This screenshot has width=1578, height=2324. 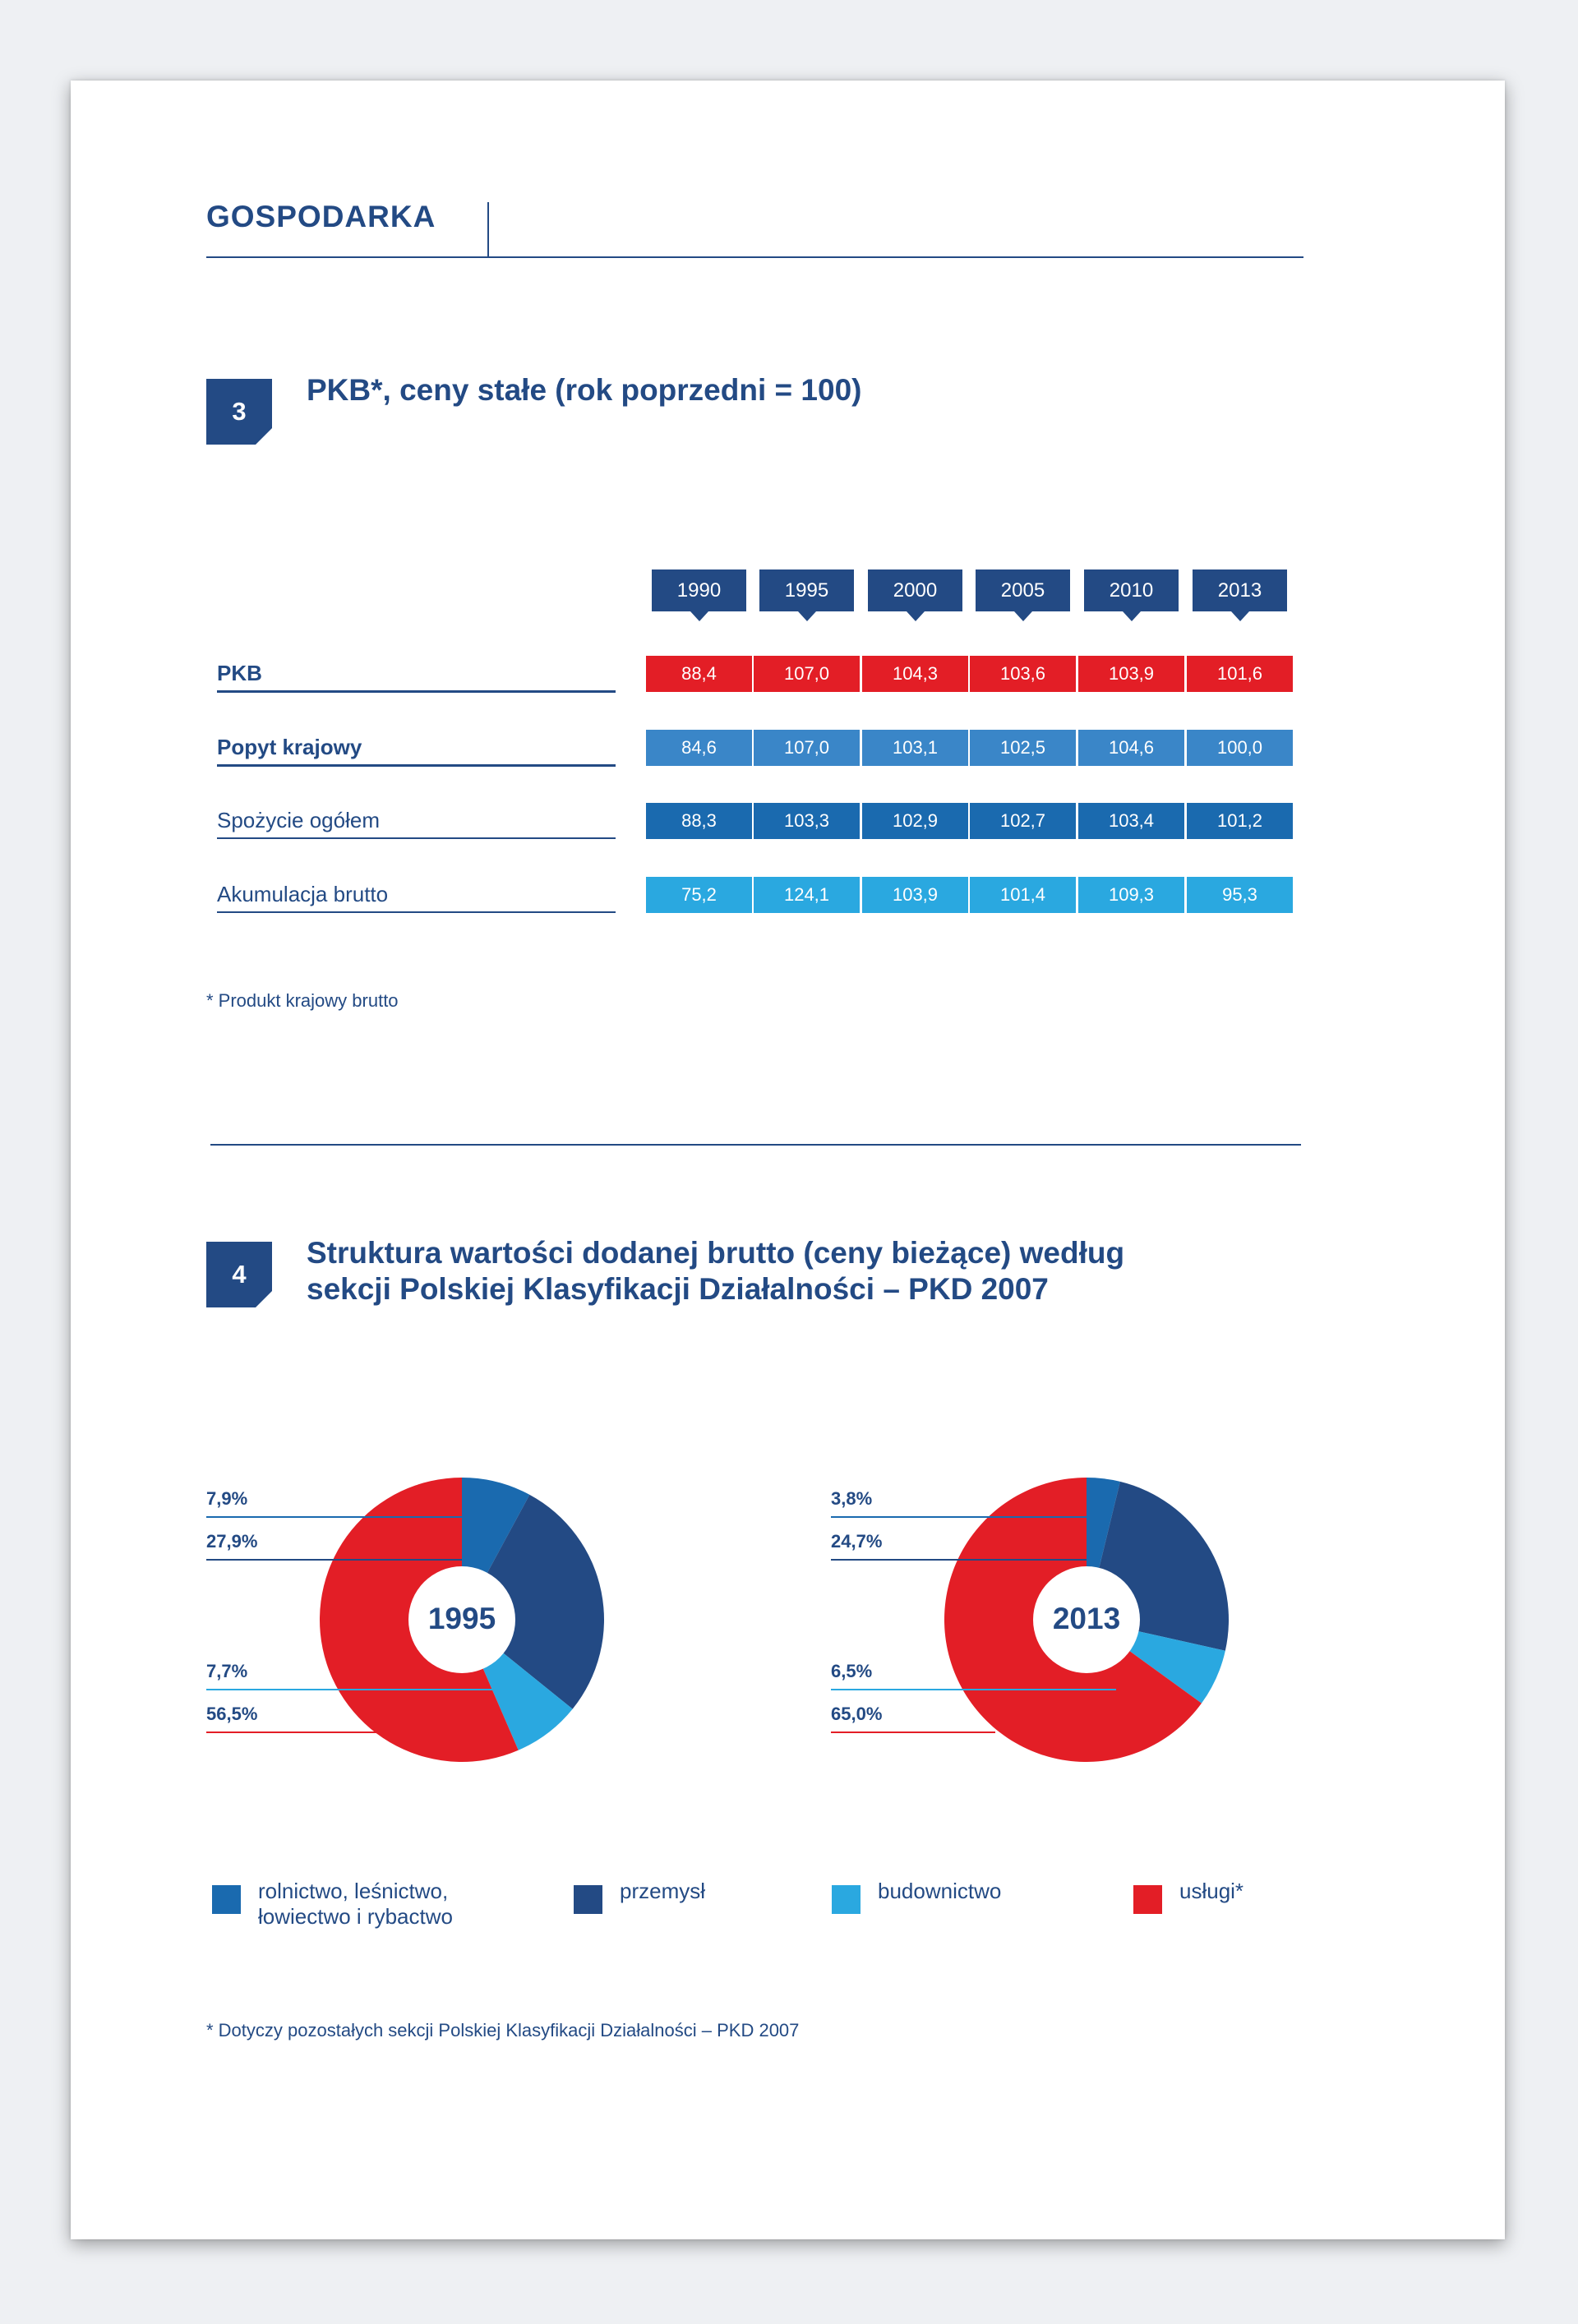 I want to click on donut-percent-label: 7,7%, so click(x=227, y=1671).